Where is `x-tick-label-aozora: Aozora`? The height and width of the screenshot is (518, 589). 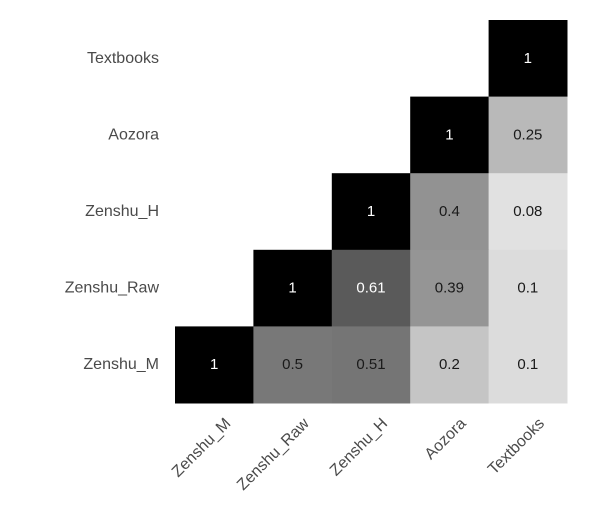 x-tick-label-aozora: Aozora is located at coordinates (446, 439).